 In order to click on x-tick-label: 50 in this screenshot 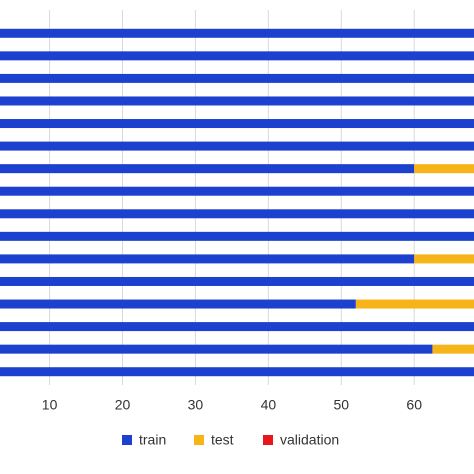, I will do `click(341, 405)`.